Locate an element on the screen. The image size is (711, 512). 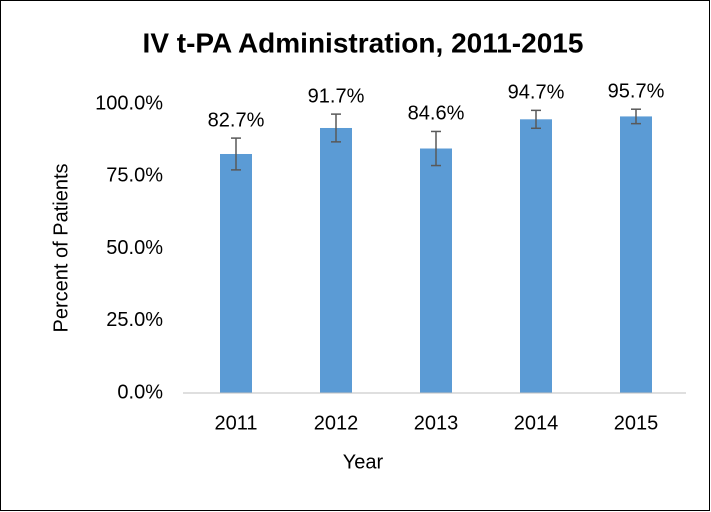
x-tick-label: 2011 is located at coordinates (235, 423).